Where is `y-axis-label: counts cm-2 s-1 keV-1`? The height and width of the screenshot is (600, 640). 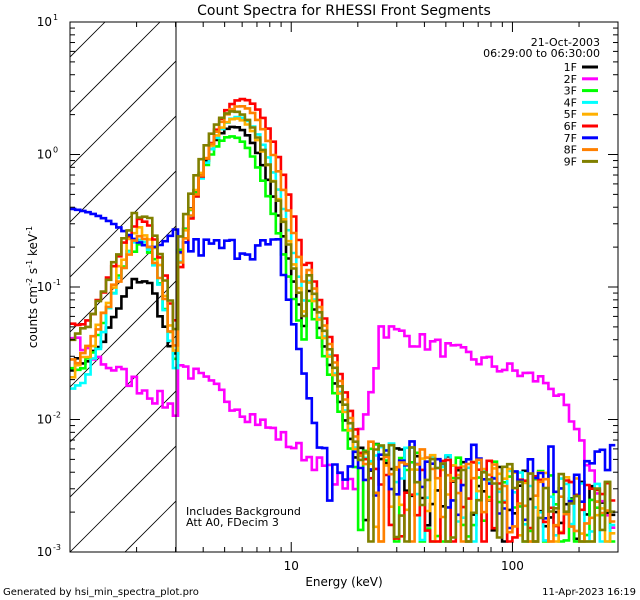 y-axis-label: counts cm-2 s-1 keV-1 is located at coordinates (32, 287).